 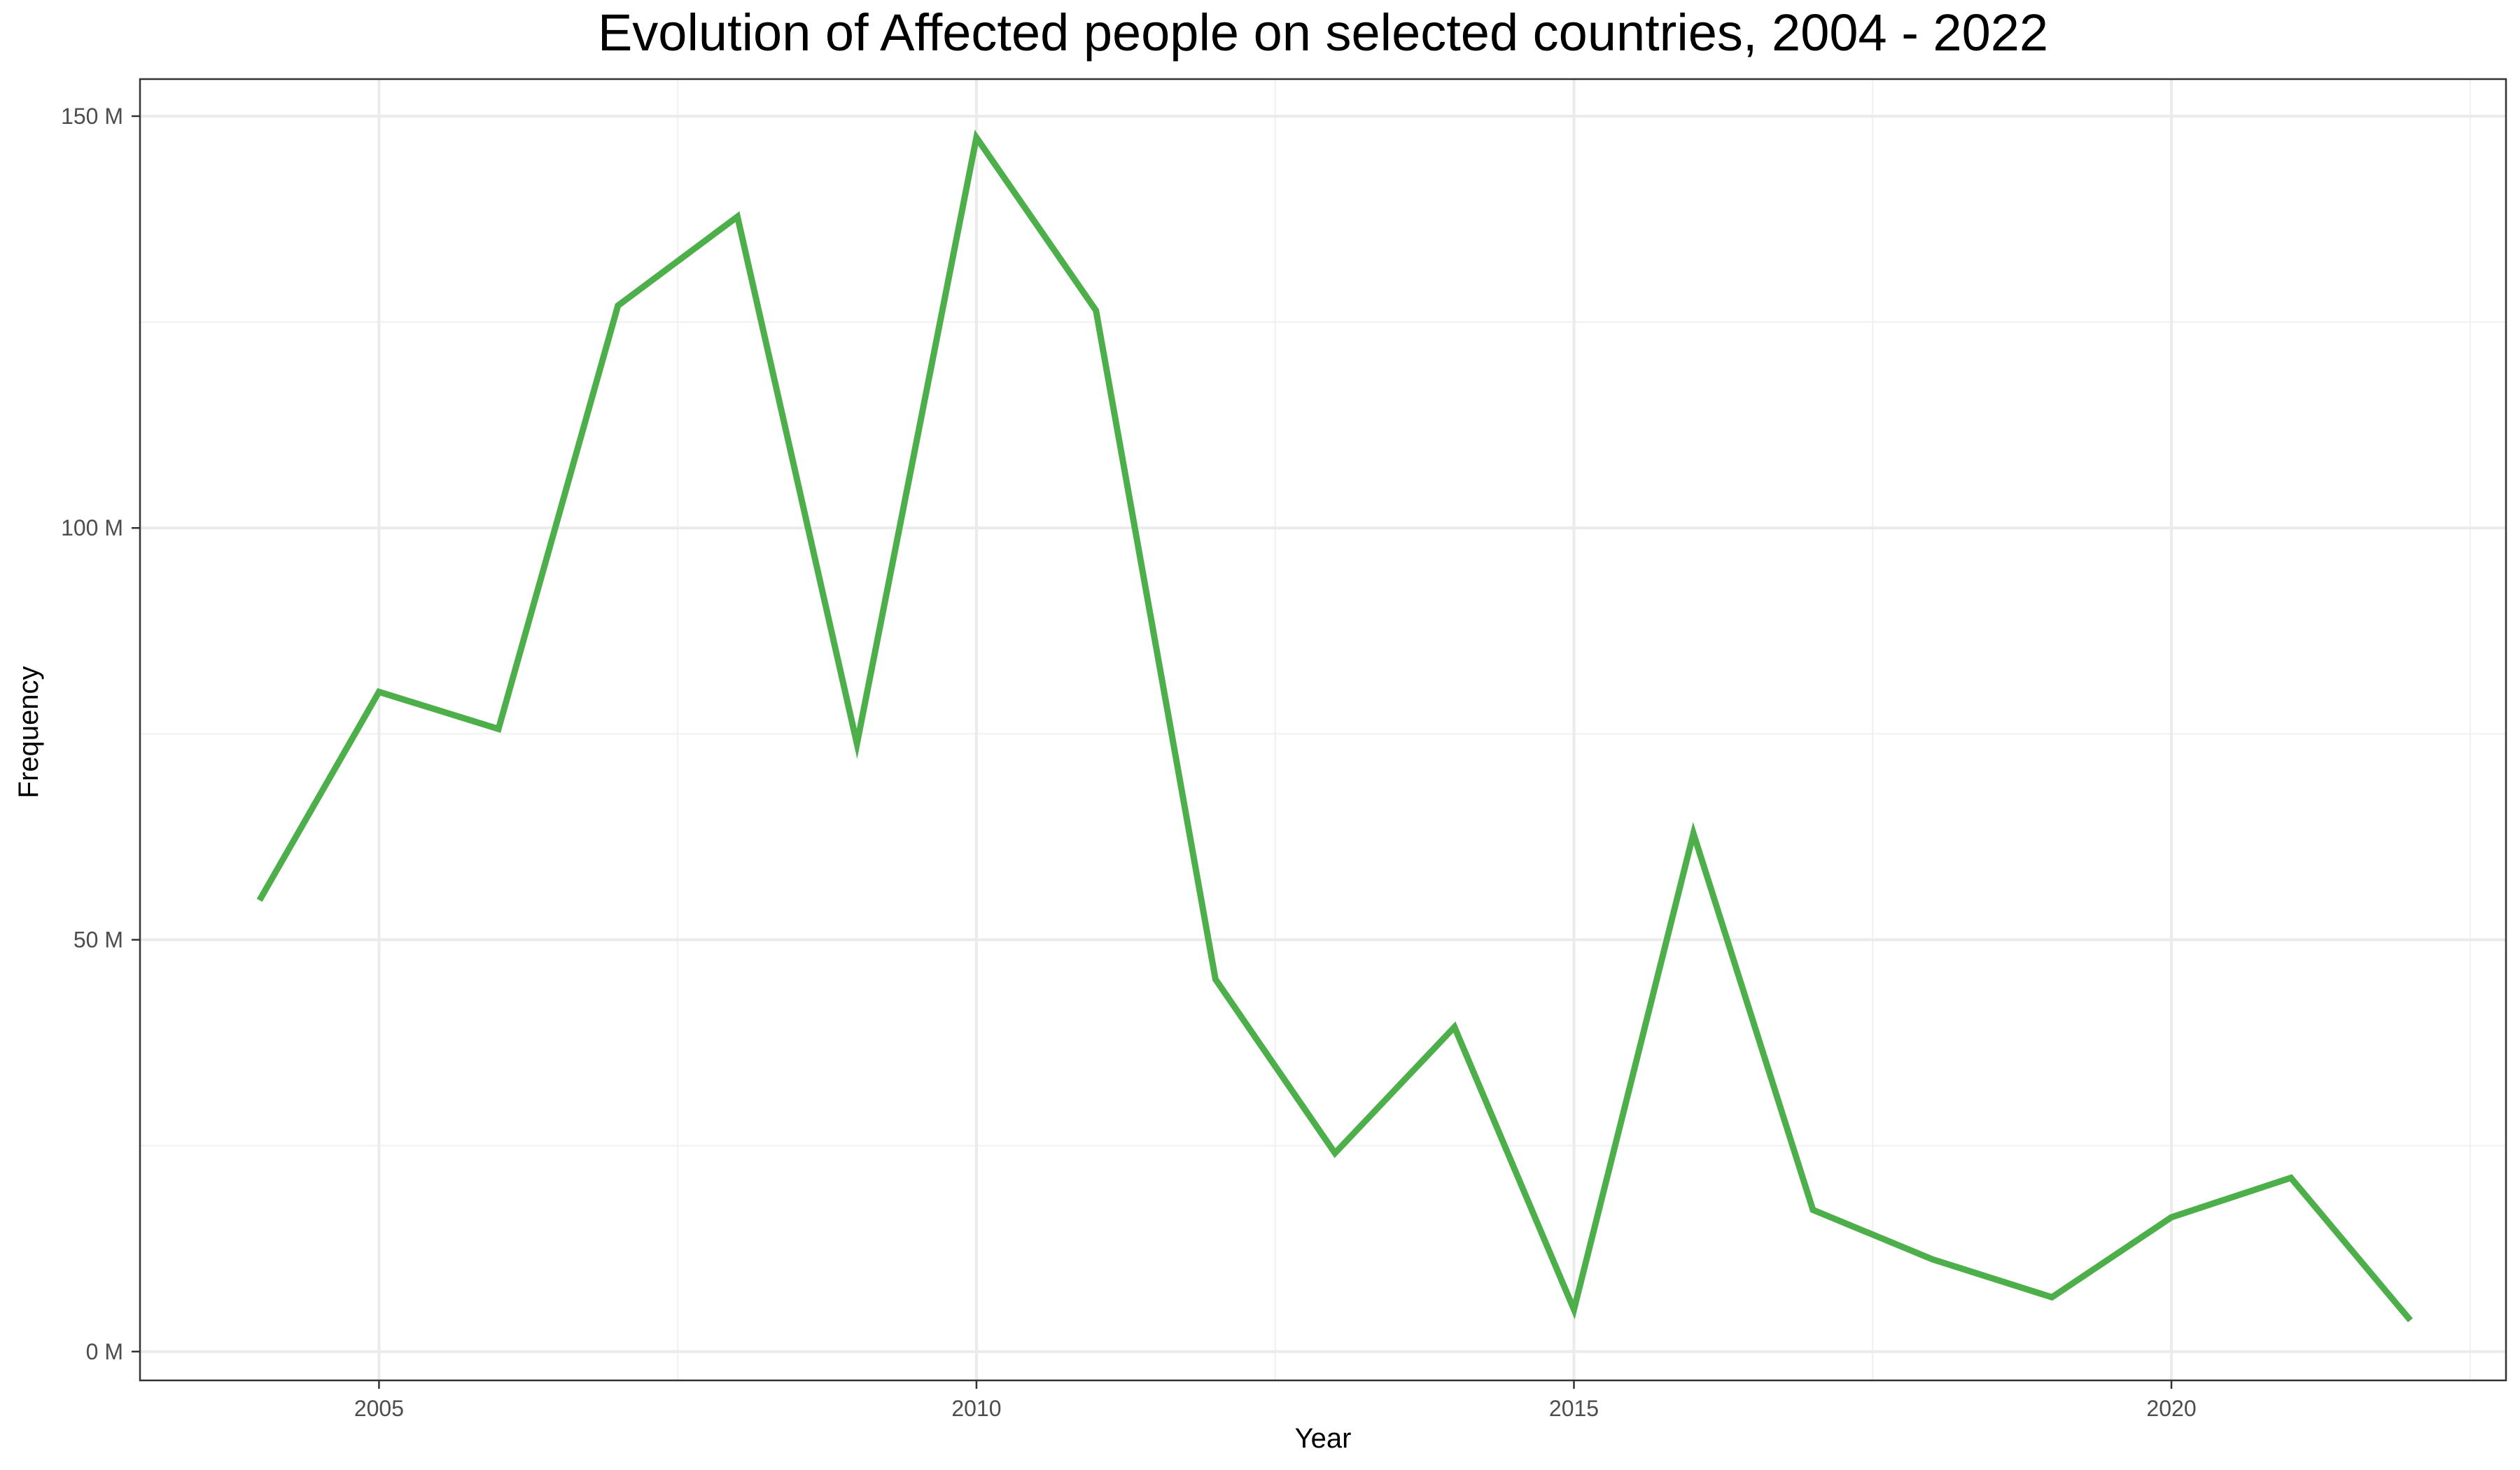 I want to click on y-axis-title: Frequency, so click(x=28, y=732).